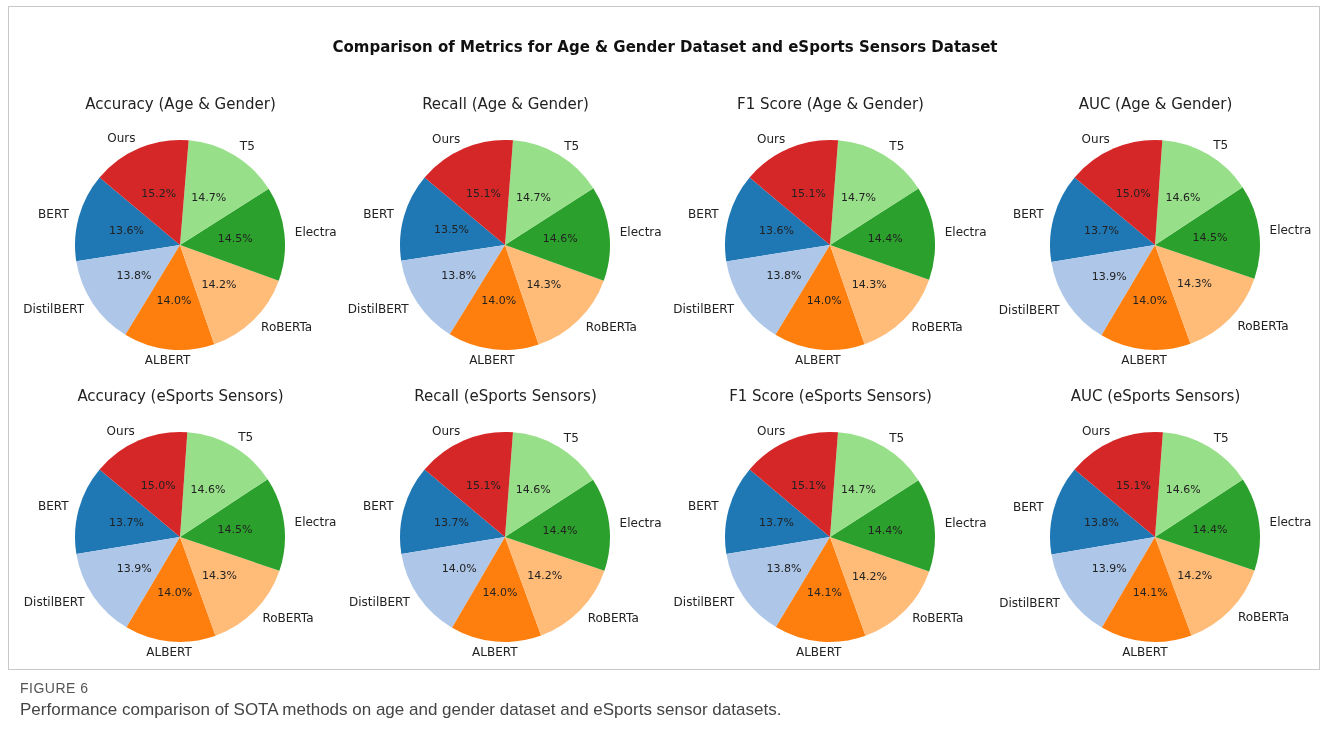  What do you see at coordinates (1155, 395) in the screenshot?
I see `chart-title: AUC (eSports Sensors)` at bounding box center [1155, 395].